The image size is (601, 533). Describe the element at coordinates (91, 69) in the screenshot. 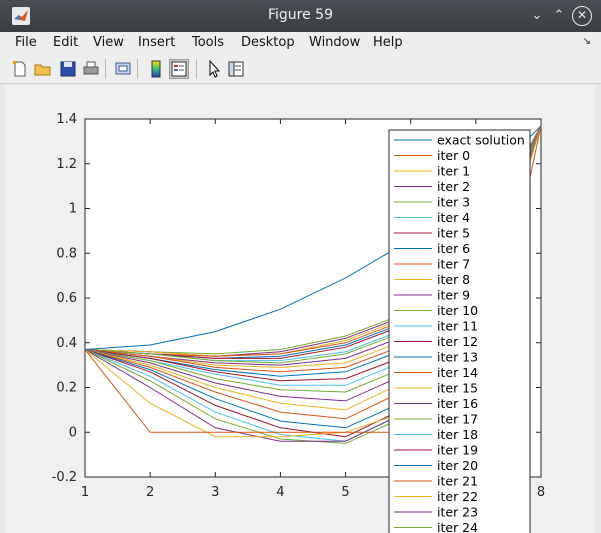

I see `print-icon` at that location.